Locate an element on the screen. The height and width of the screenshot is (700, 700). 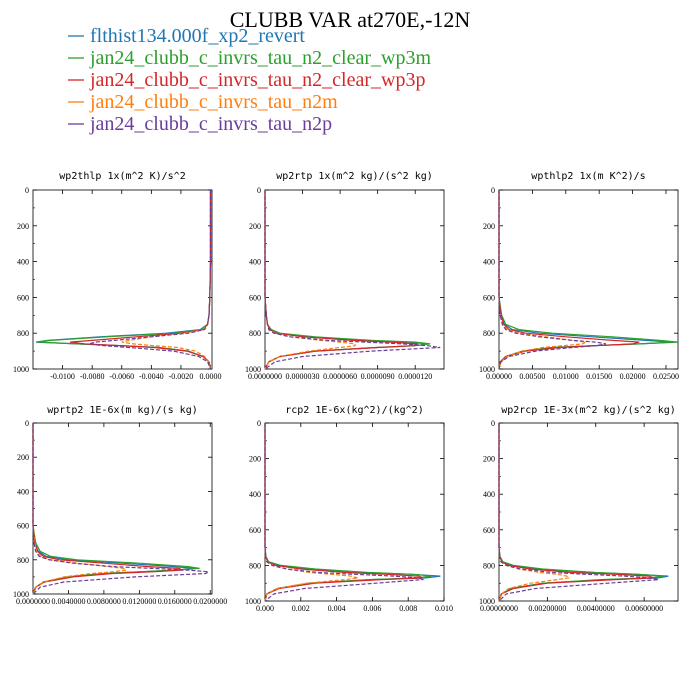
x-tick-label: 0.02000 is located at coordinates (633, 376).